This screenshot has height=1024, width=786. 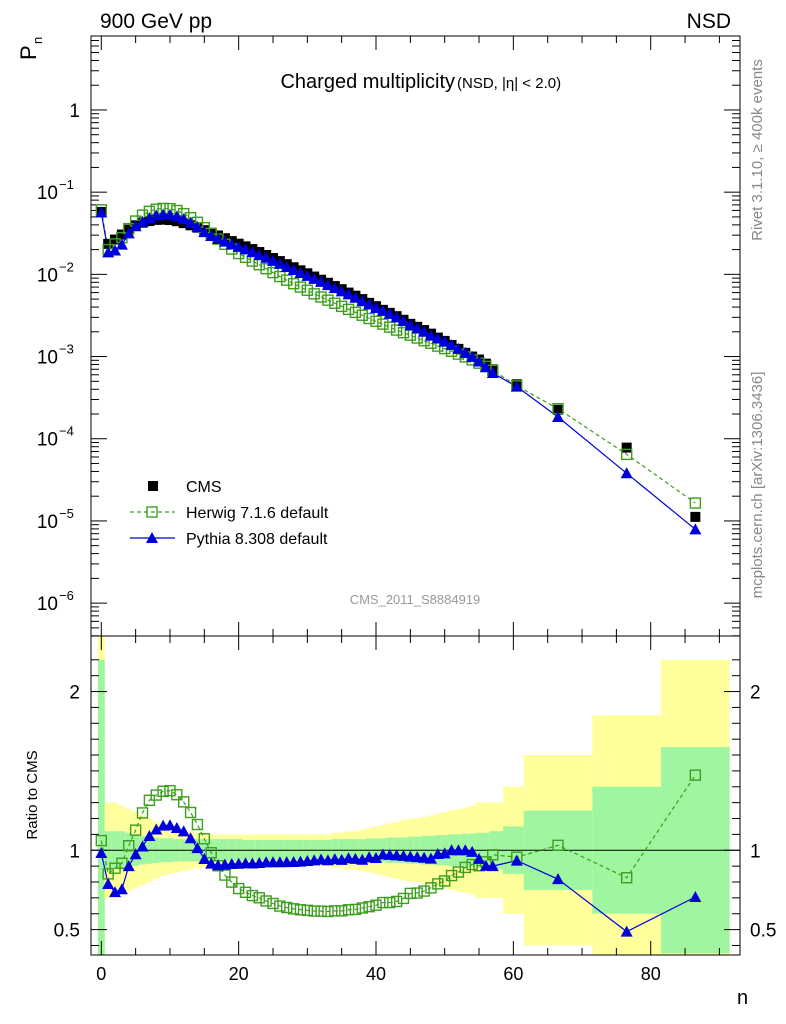 What do you see at coordinates (74, 111) in the screenshot?
I see `top-y-tick-label: 1` at bounding box center [74, 111].